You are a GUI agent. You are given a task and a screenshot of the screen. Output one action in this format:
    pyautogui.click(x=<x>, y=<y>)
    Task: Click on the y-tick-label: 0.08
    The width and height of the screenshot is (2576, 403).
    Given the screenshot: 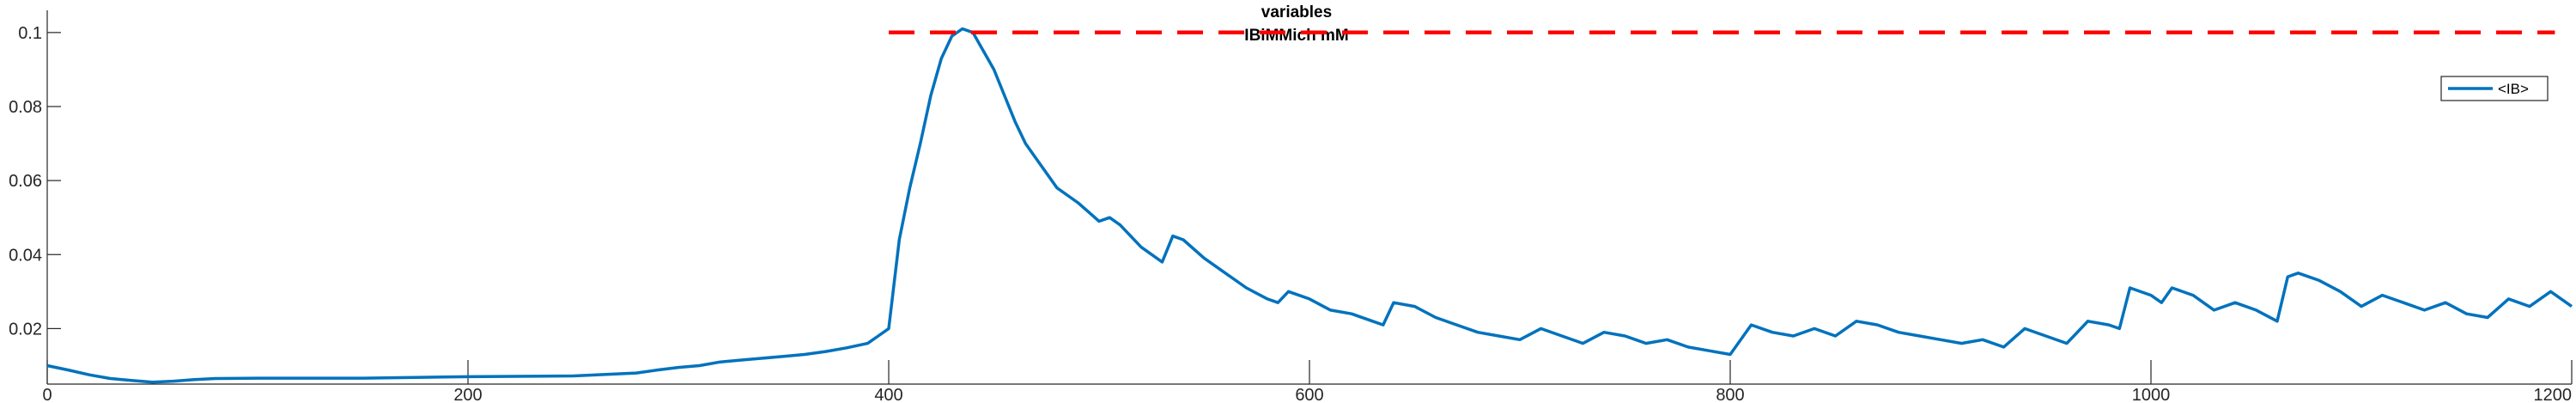 What is the action you would take?
    pyautogui.click(x=25, y=107)
    